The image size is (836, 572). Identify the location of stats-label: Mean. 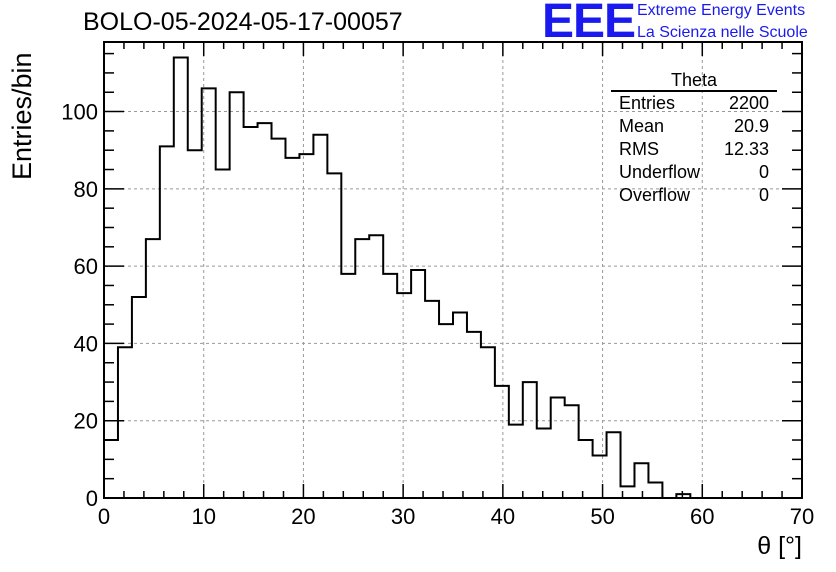
(642, 126).